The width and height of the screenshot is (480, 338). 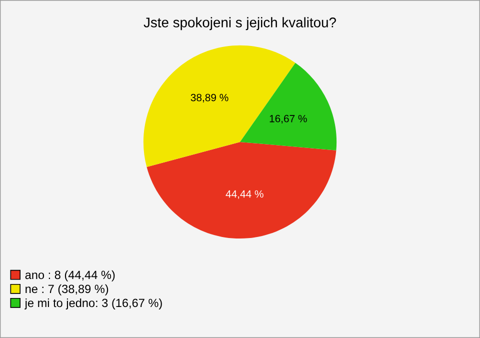 What do you see at coordinates (93, 304) in the screenshot?
I see `legend-label: je mi to jedno: 3 (16,67 %)` at bounding box center [93, 304].